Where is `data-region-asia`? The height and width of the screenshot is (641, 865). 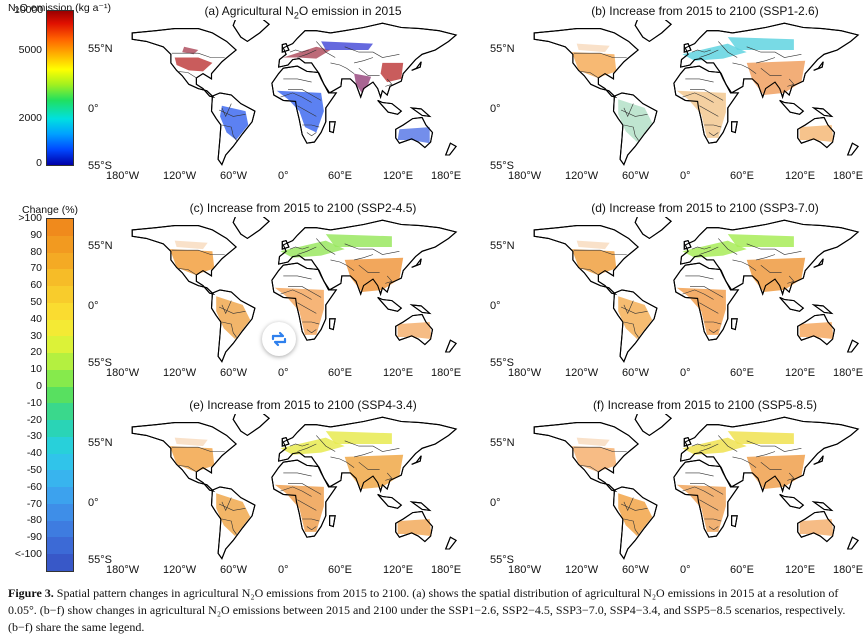 data-region-asia is located at coordinates (374, 274).